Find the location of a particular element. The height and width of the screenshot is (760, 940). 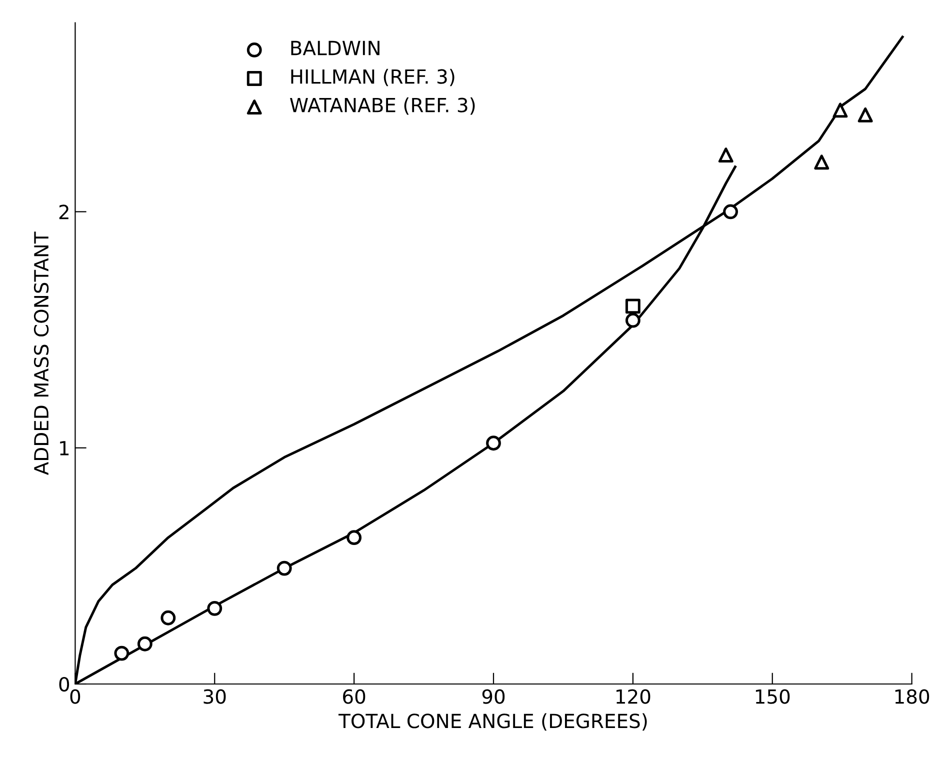

y-tick-label: 1 is located at coordinates (64, 448).